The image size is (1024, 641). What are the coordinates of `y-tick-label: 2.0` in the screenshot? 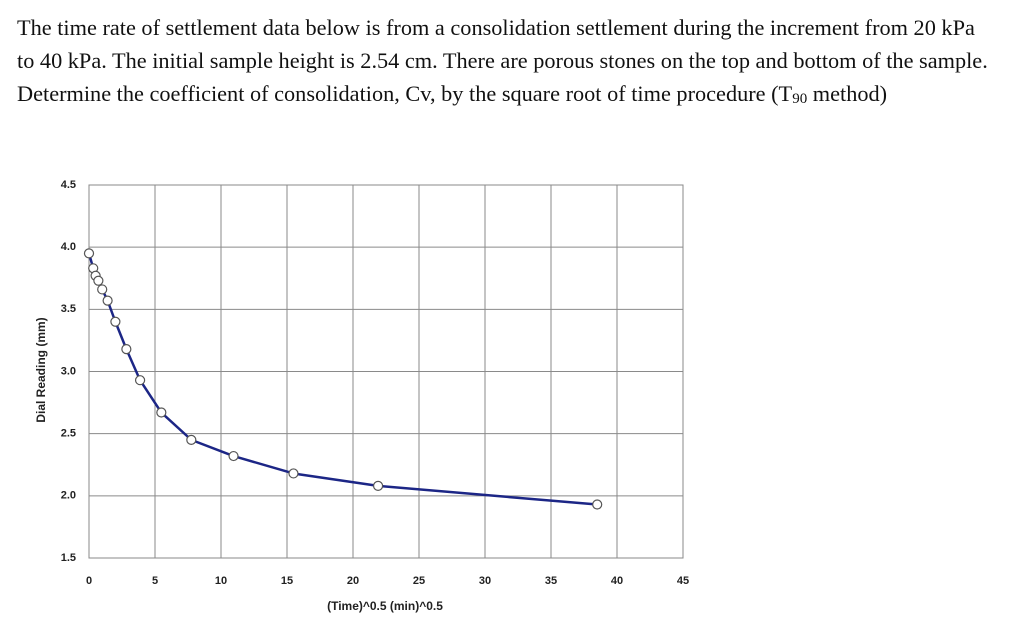 It's located at (68, 496).